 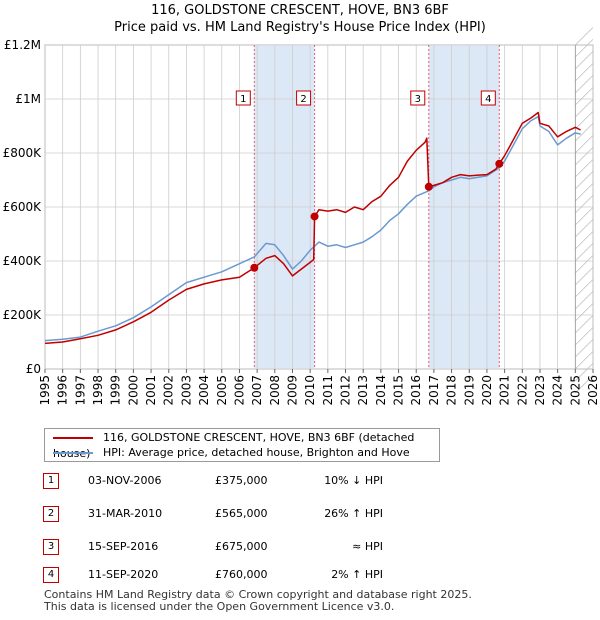 I want to click on x-tick-label: 1997, so click(x=80, y=390).